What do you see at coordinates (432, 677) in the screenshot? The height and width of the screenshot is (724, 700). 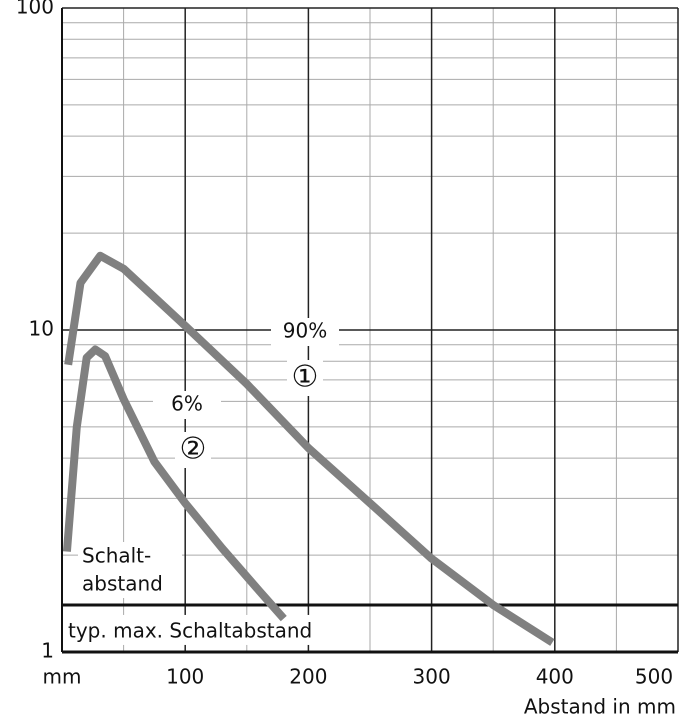 I see `x-tick-label: 300` at bounding box center [432, 677].